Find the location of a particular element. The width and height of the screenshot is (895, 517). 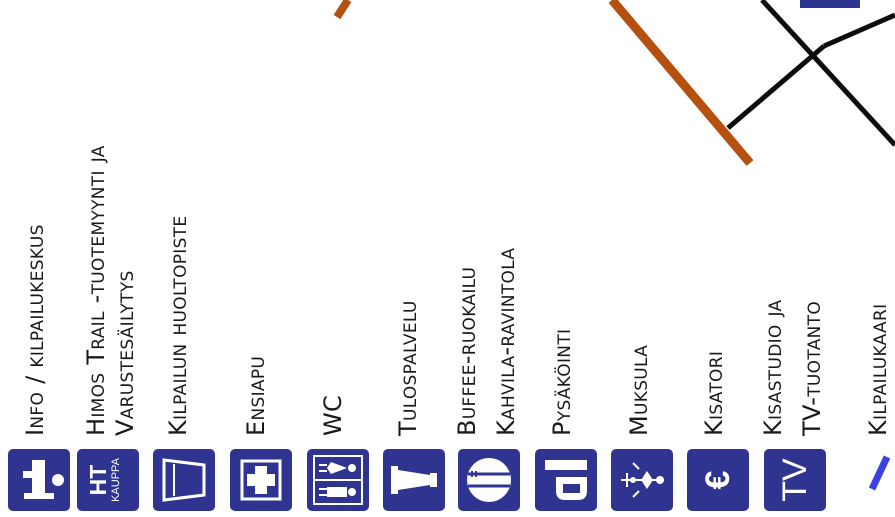

muksula-icon is located at coordinates (642, 480).